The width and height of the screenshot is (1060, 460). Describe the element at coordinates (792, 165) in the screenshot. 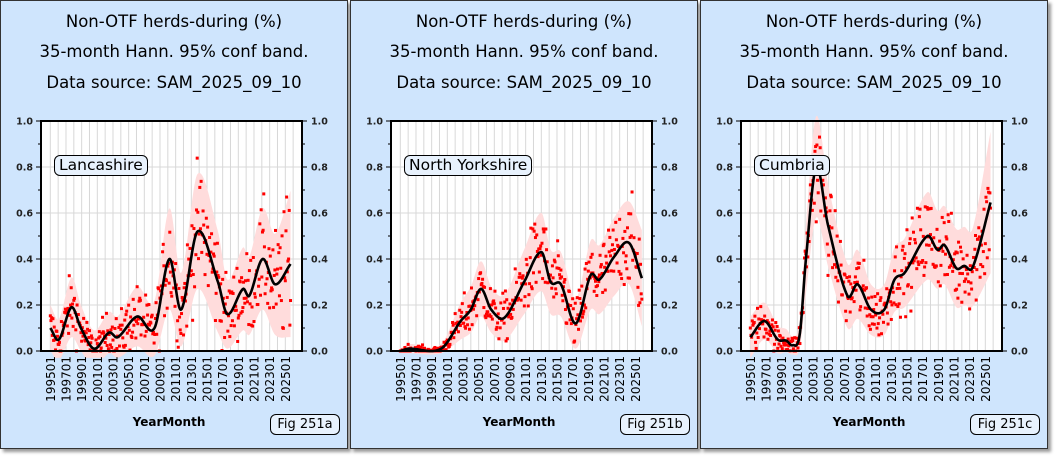

I see `region-label: Cumbria` at that location.